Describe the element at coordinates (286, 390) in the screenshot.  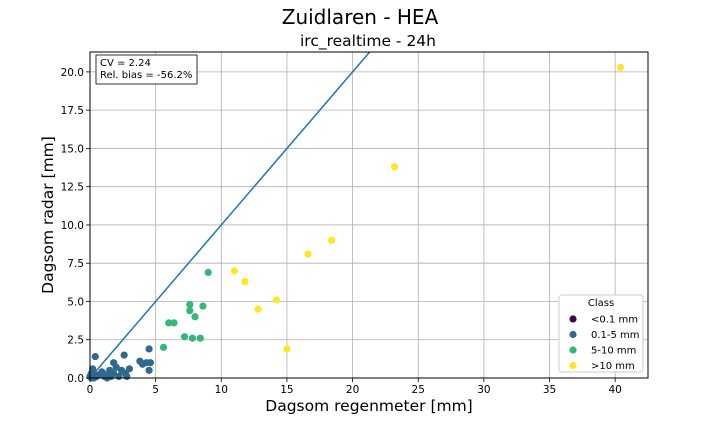
I see `x-tick-label: 15` at that location.